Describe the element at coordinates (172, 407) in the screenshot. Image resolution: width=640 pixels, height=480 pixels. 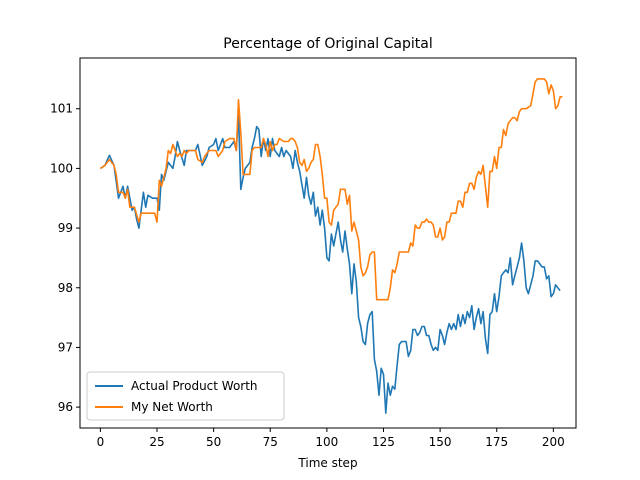
I see `legend-label-my-net-worth: My Net Worth` at that location.